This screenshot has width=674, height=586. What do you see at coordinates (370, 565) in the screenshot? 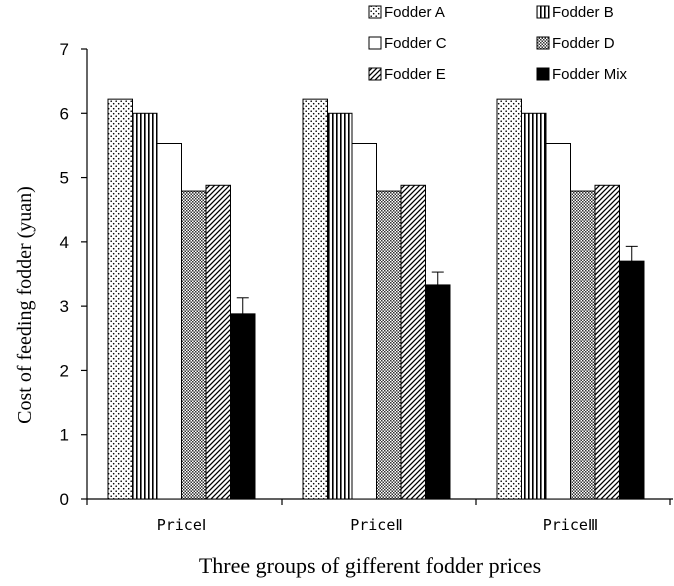
I see `x-axis-title: Three groups of gifferent fodder prices` at bounding box center [370, 565].